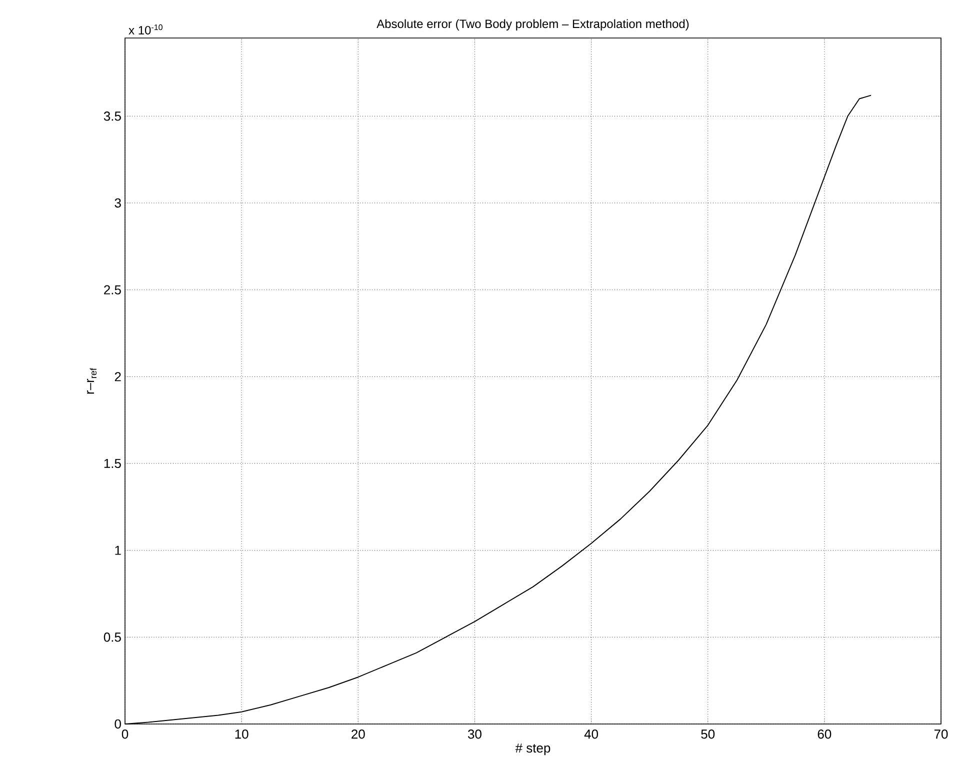 The height and width of the screenshot is (776, 975). What do you see at coordinates (475, 734) in the screenshot?
I see `x-tick-label: 30` at bounding box center [475, 734].